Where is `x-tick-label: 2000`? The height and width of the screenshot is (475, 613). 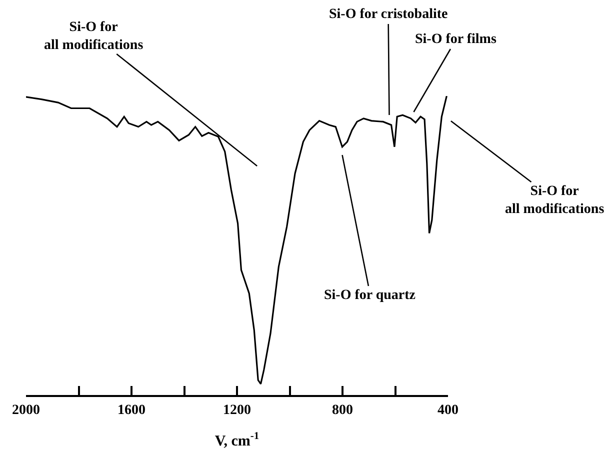 x-tick-label: 2000 is located at coordinates (26, 410).